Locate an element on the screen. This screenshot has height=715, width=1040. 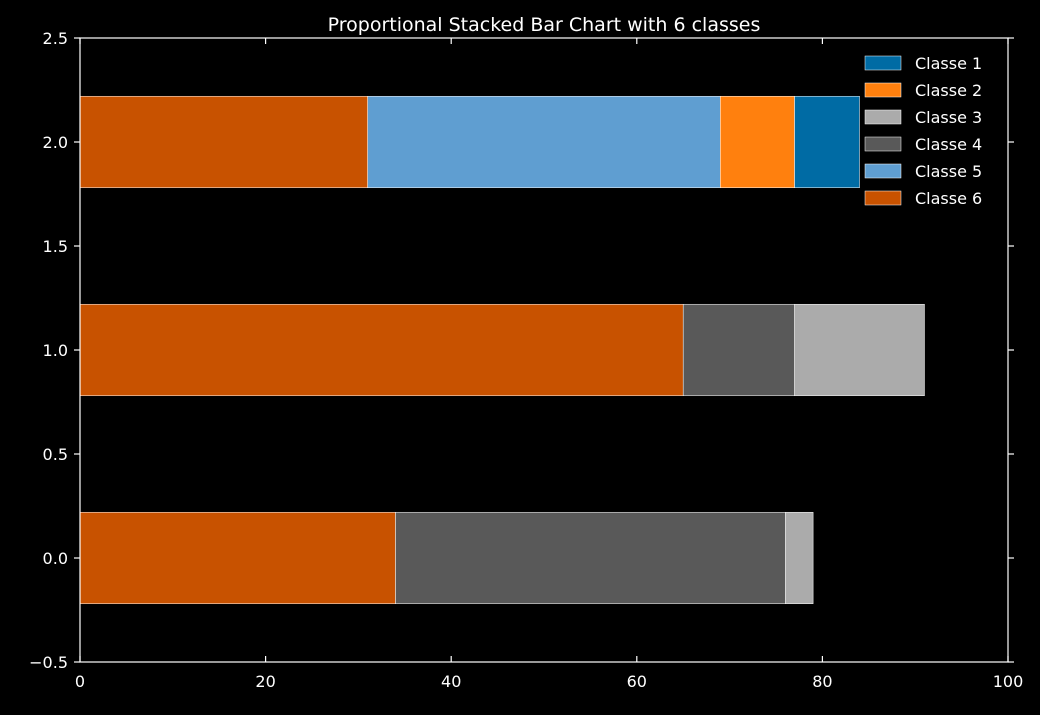
legend-label-classe-3: Classe 3 is located at coordinates (948, 117).